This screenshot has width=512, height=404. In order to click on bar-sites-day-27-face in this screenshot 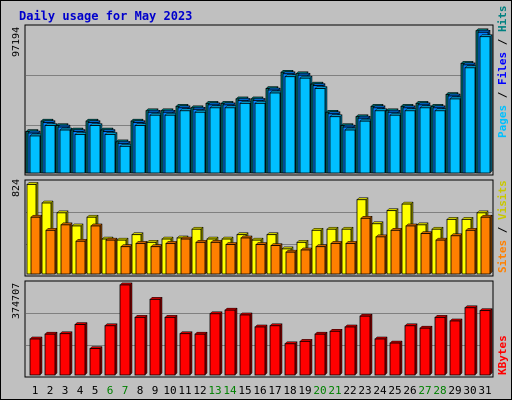, I will do `click(425, 254)`.